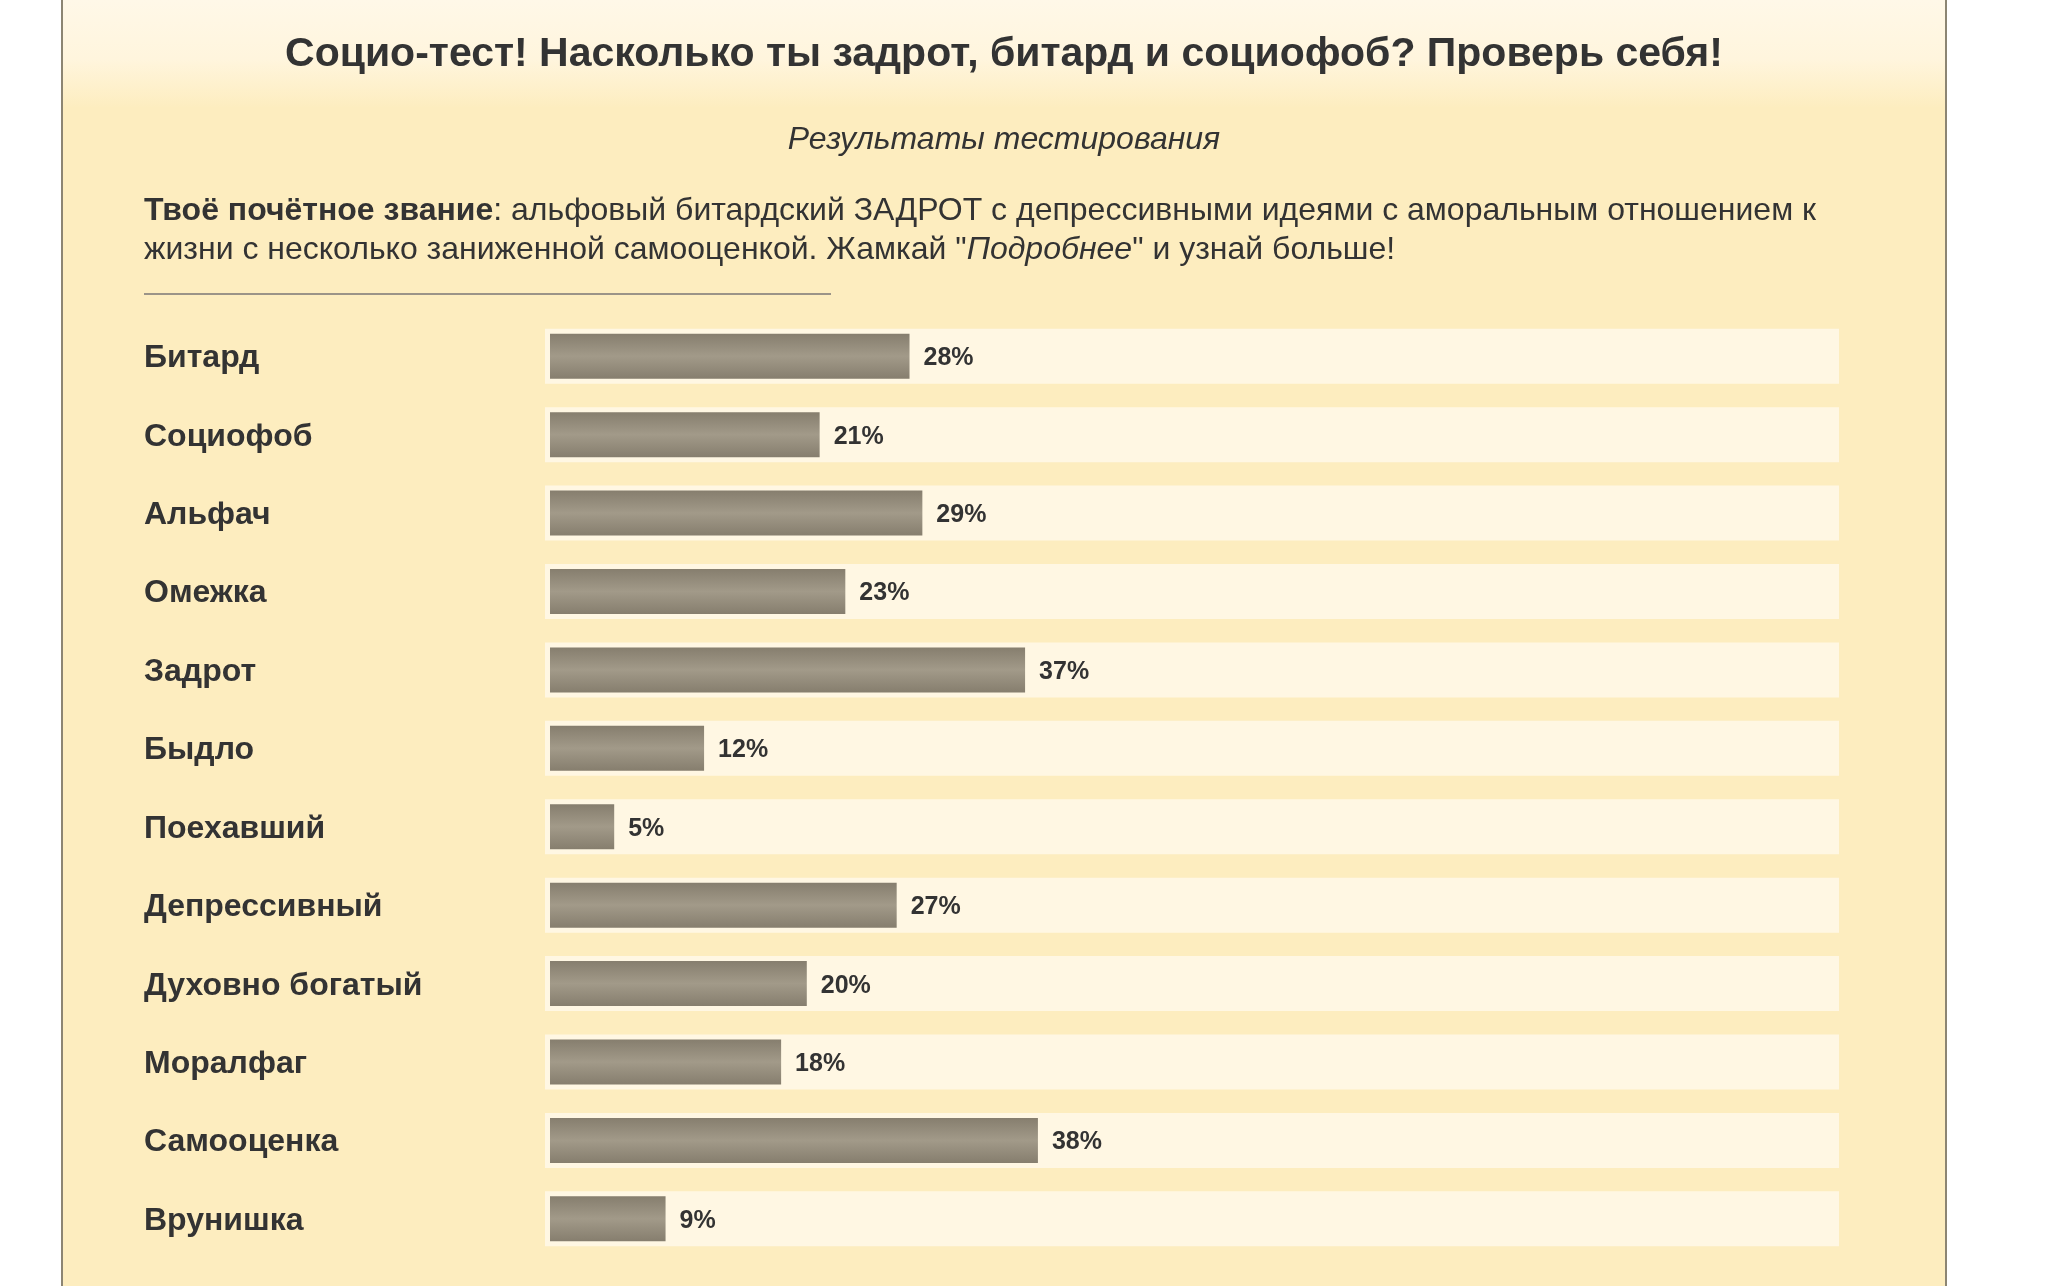 The image size is (2048, 1286). I want to click on text: Твоё почётное звание: альфовый битардский ЗАДРОТ с депрессивными идеями с аморальным отношением к жизни с несколько заниженной самооценкой. Жамкай "Подробнее" и узнай больше!, so click(981, 229).